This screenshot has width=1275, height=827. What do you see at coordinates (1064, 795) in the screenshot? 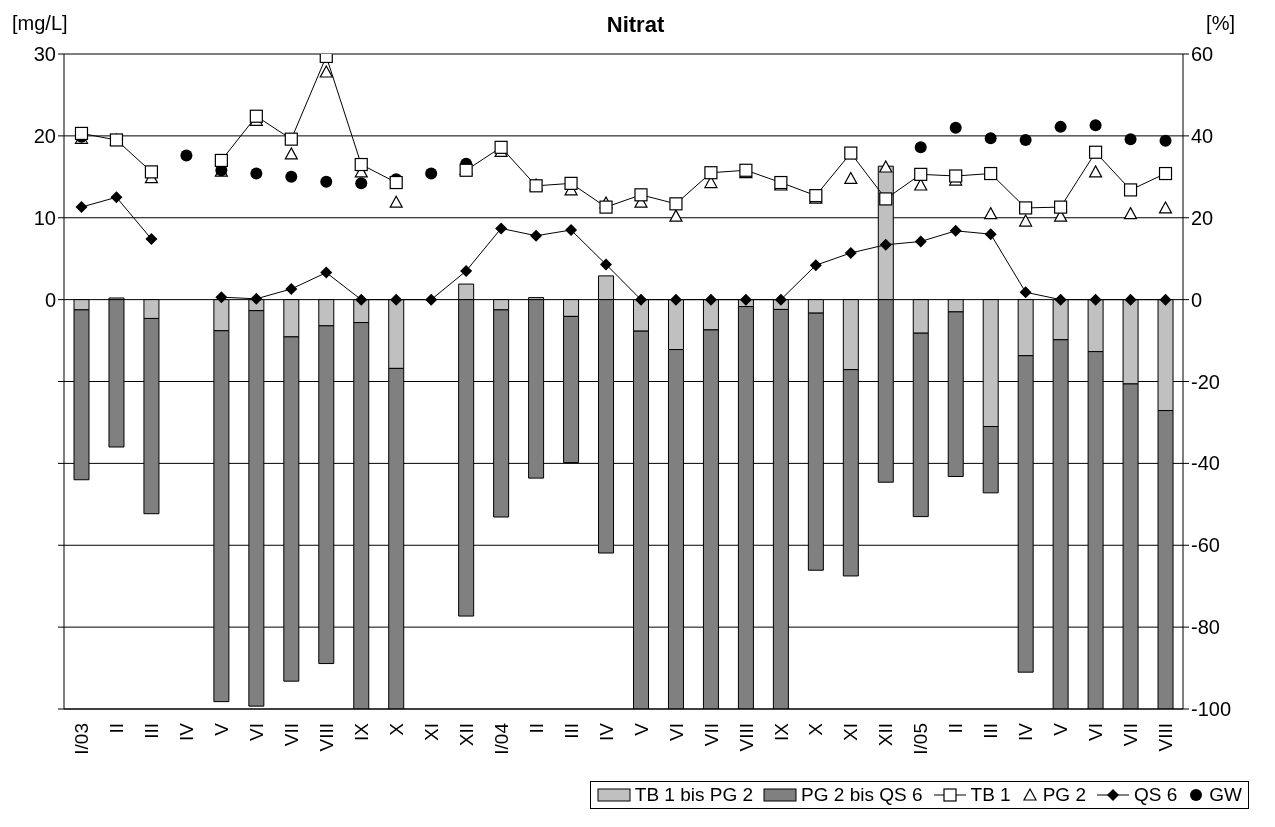
I see `legend-label: PG 2` at bounding box center [1064, 795].